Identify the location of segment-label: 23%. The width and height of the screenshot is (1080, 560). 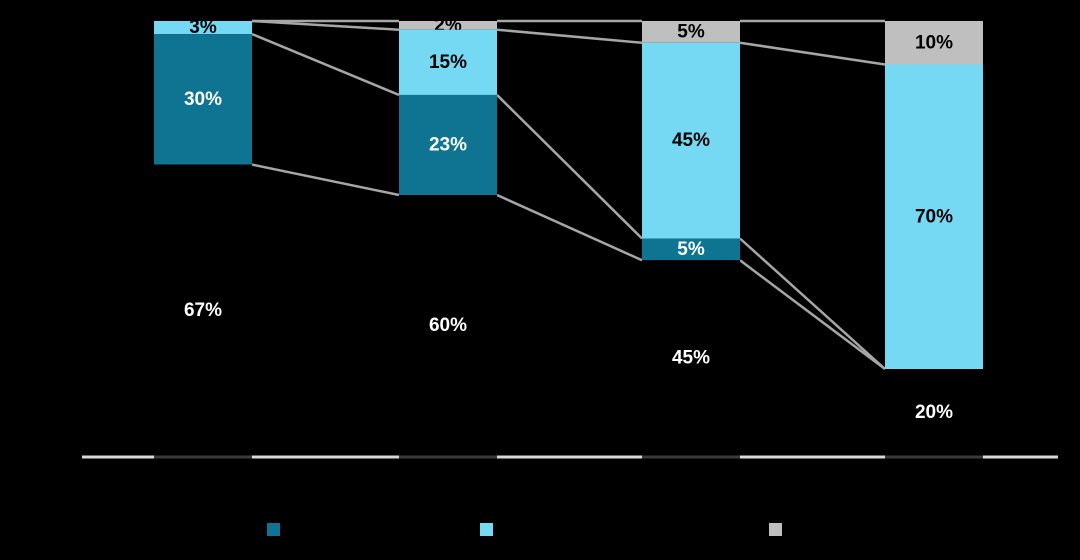
(448, 144).